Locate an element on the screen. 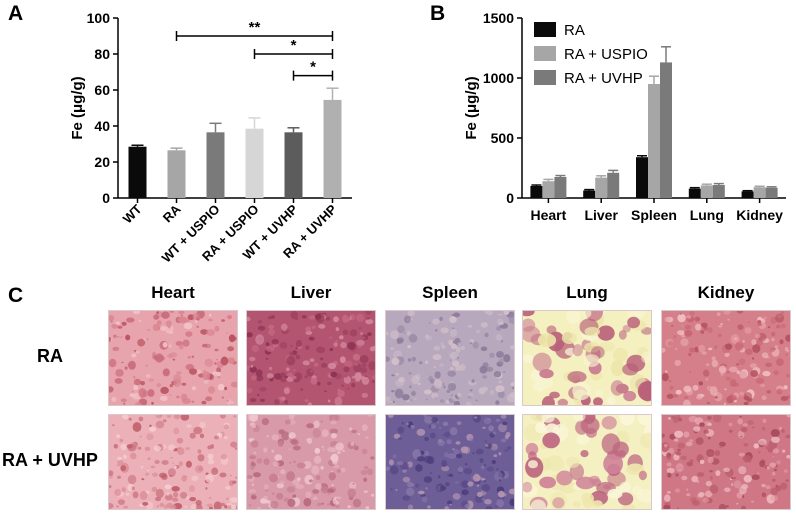 The image size is (796, 517). histology-row-title: RA + UVHP is located at coordinates (50, 460).